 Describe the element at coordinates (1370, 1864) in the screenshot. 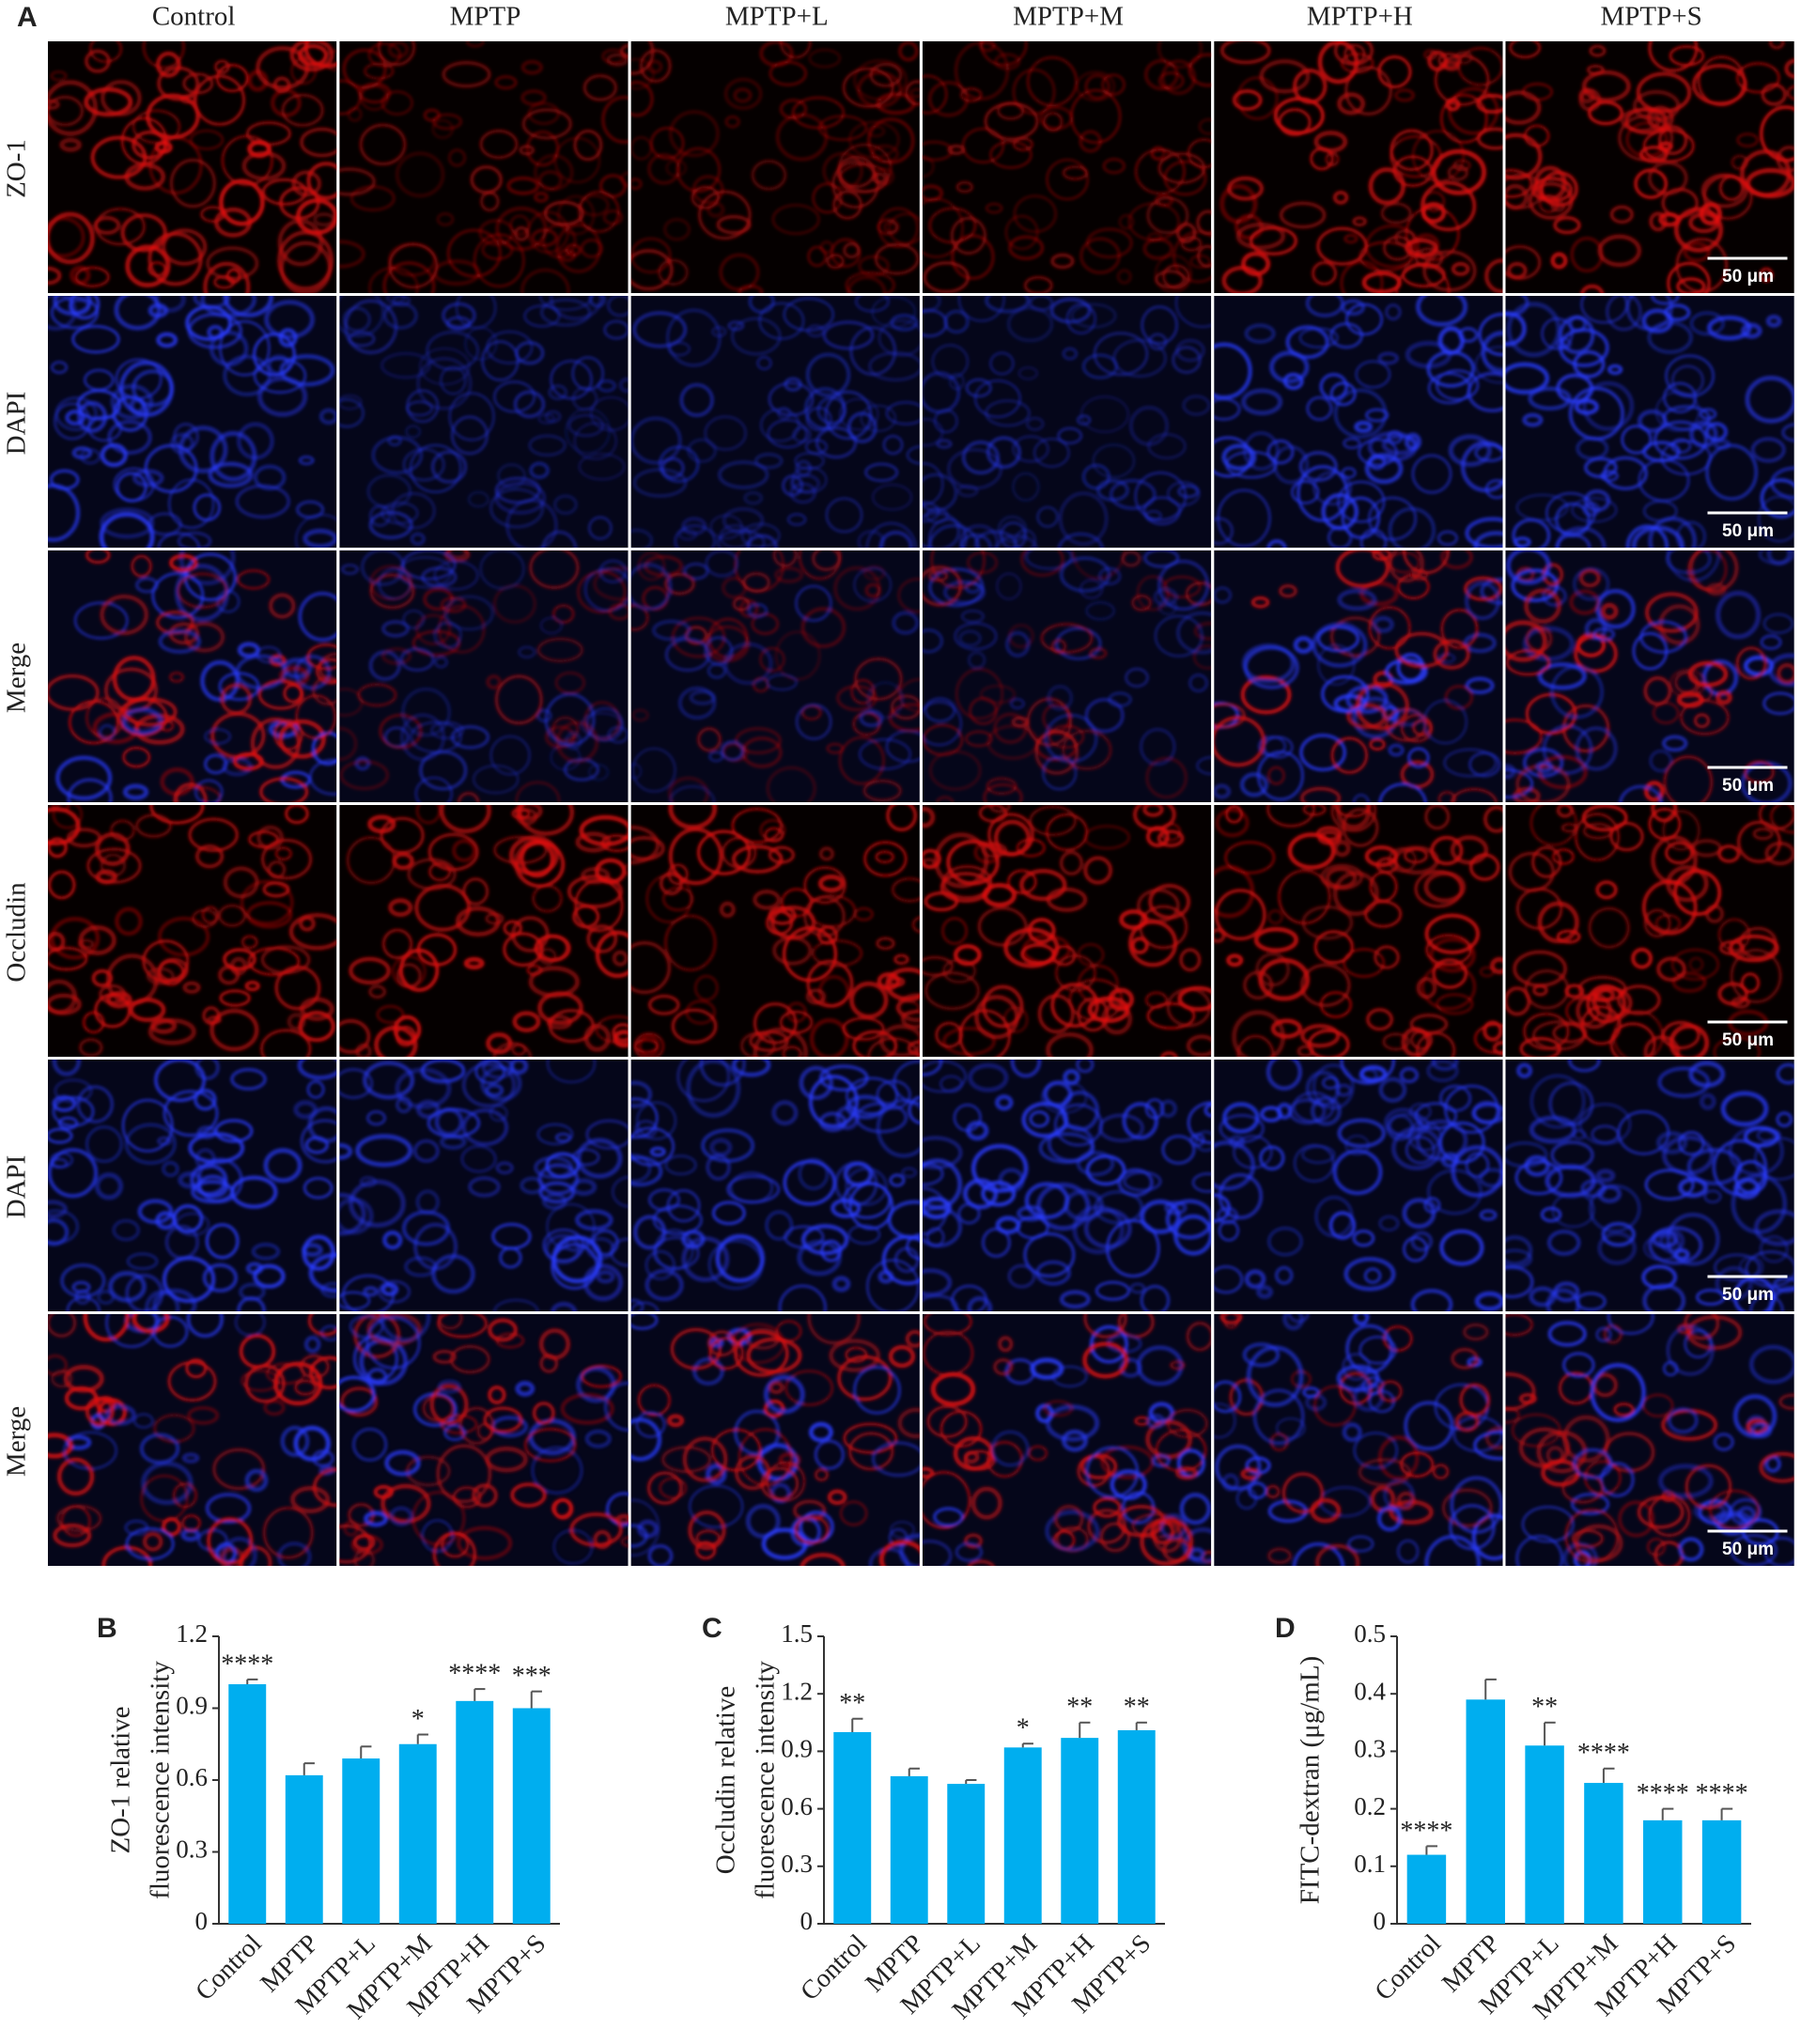

I see `y-tick-label: 0.1` at that location.